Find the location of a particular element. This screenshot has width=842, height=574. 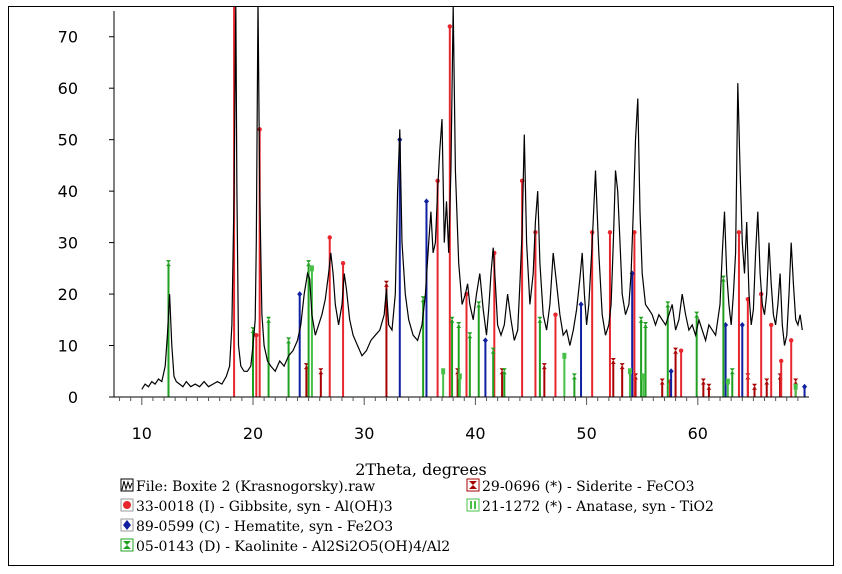

legend-label: File: Boxite 2 (Krasnogorsky).raw is located at coordinates (255, 487).